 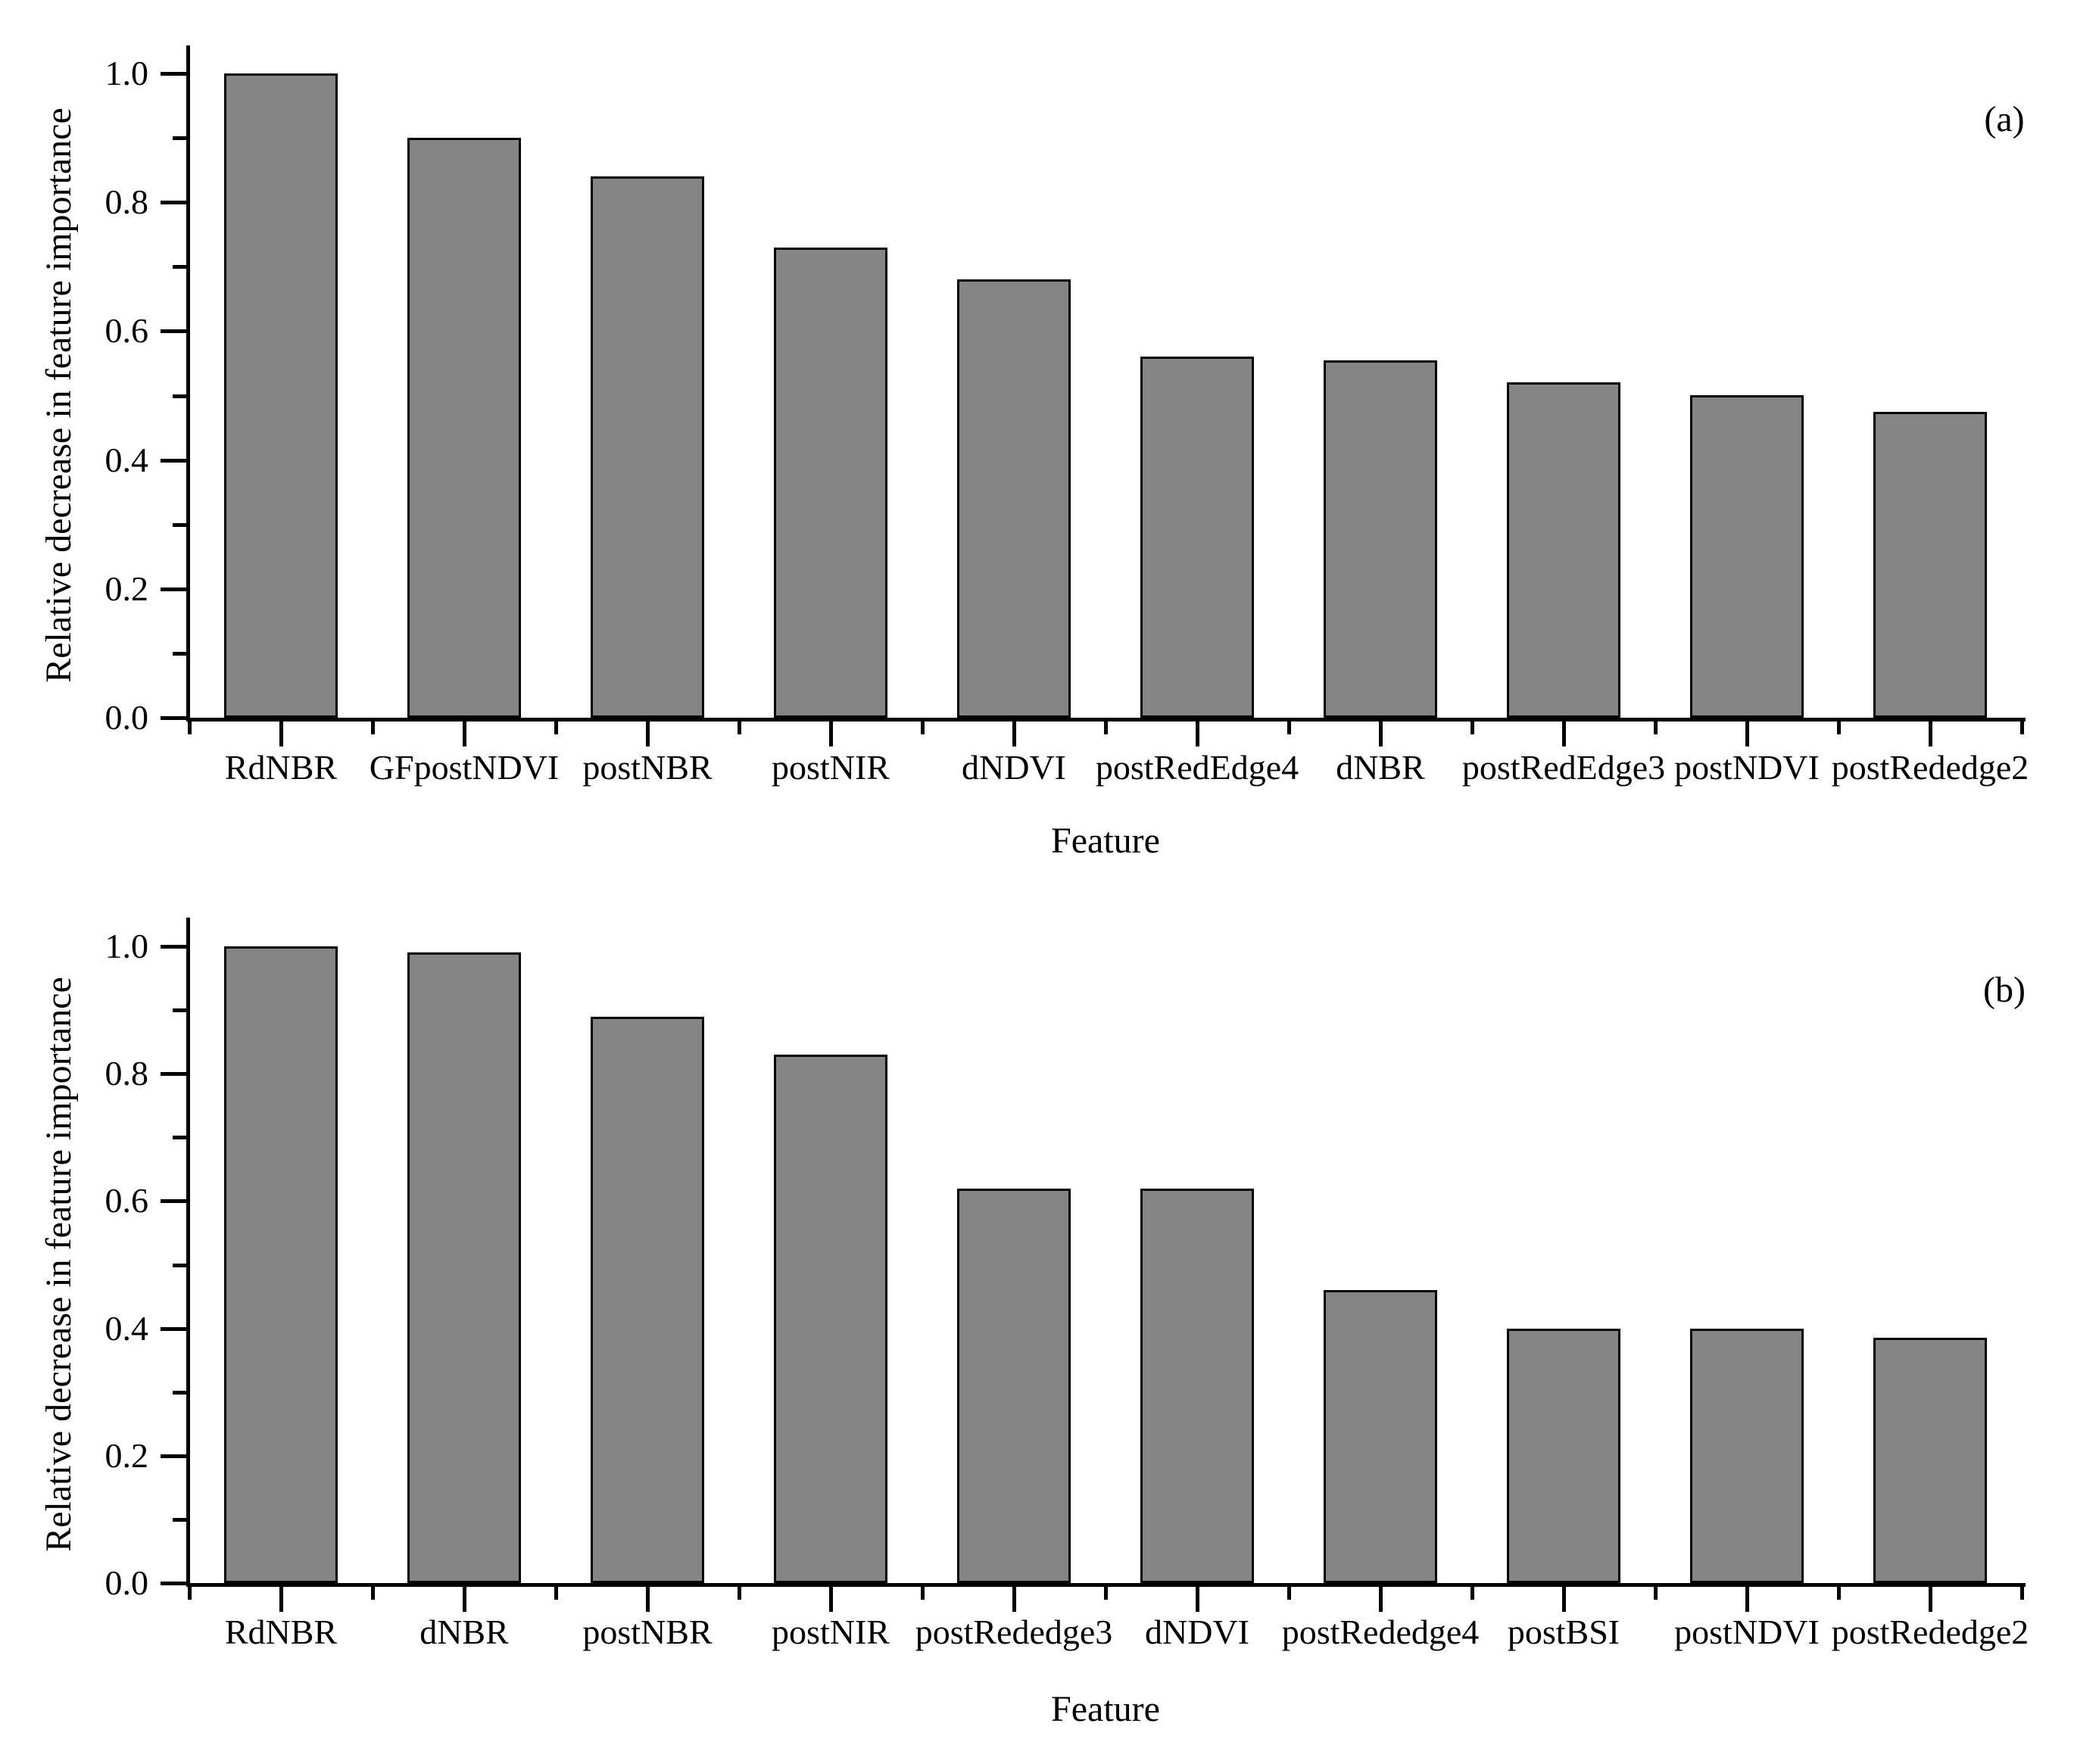 I want to click on category-label: postNDVI, so click(x=1747, y=1632).